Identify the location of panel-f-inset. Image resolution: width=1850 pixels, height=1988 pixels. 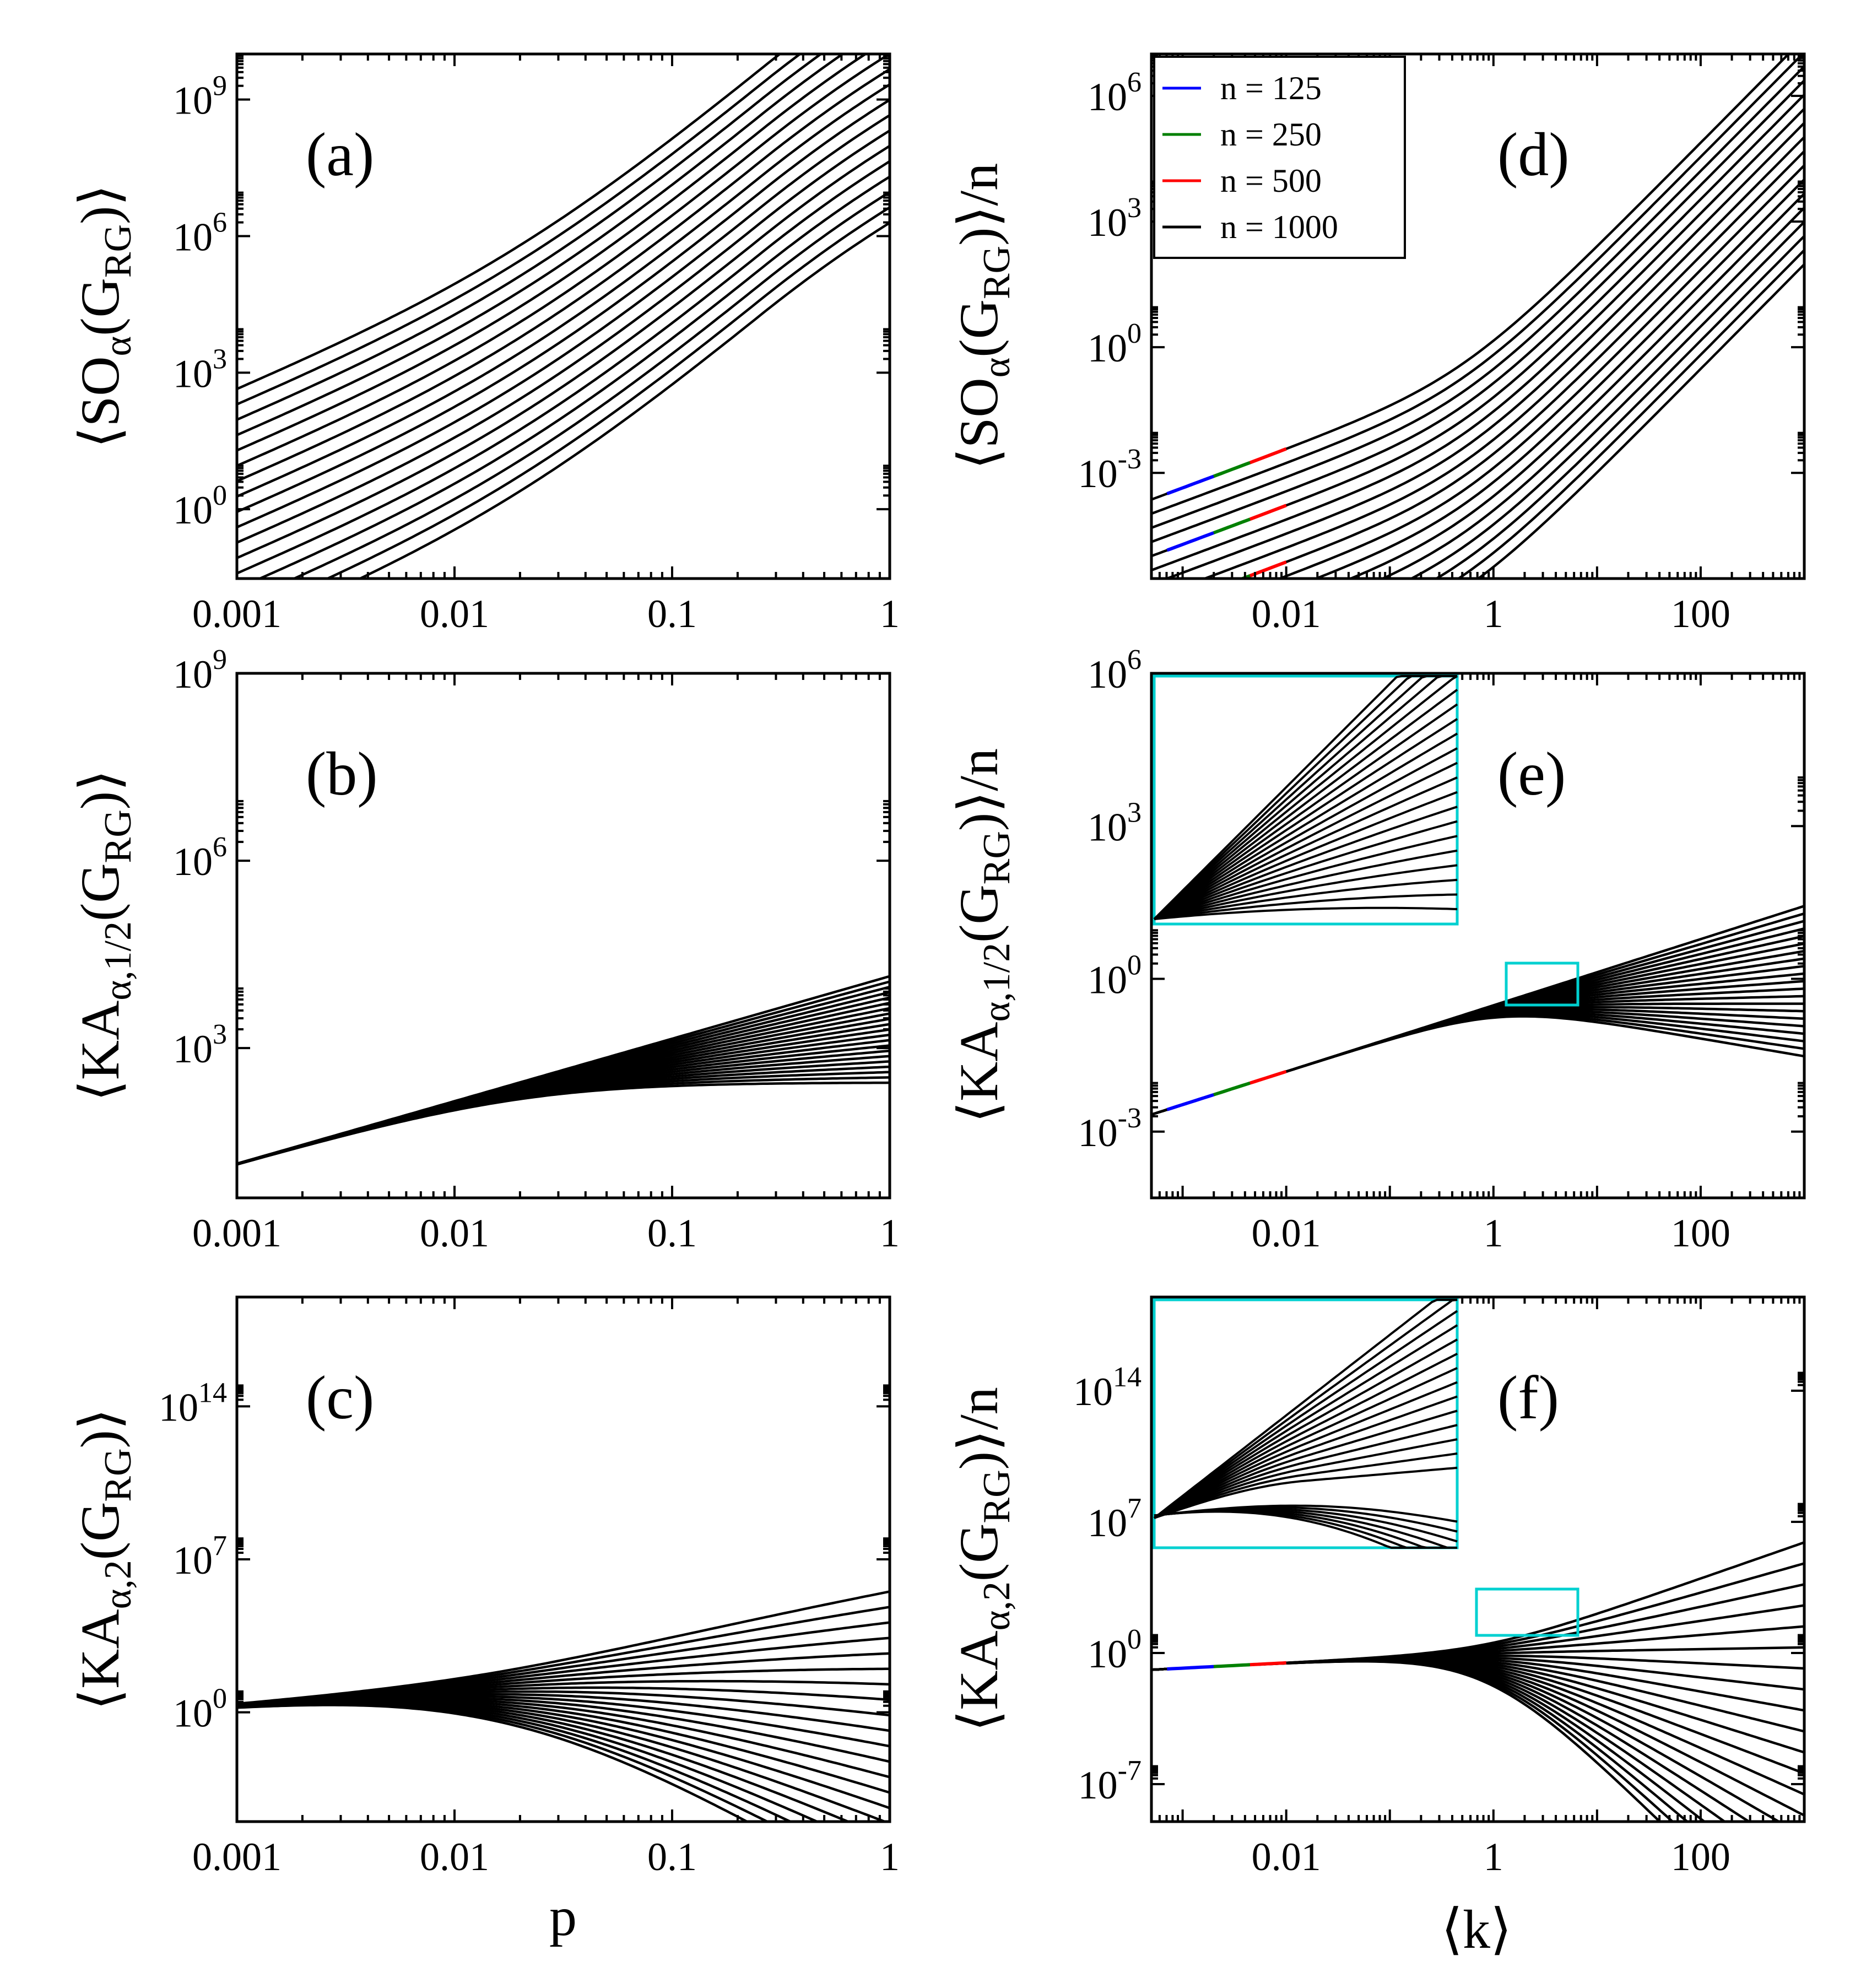
(1306, 1423).